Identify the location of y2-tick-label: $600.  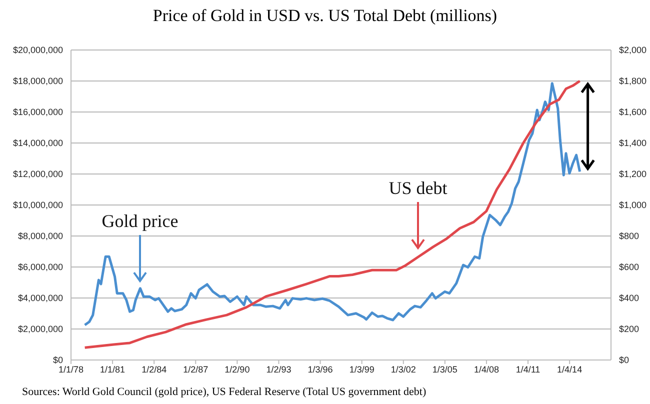
(629, 267).